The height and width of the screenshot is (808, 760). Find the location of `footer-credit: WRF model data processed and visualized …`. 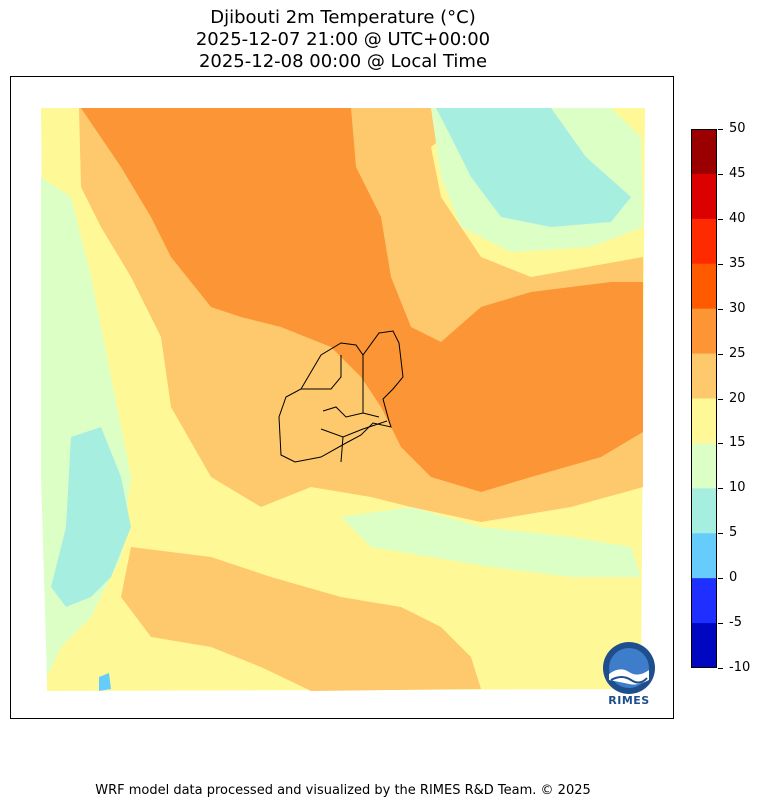

footer-credit: WRF model data processed and visualized … is located at coordinates (343, 790).